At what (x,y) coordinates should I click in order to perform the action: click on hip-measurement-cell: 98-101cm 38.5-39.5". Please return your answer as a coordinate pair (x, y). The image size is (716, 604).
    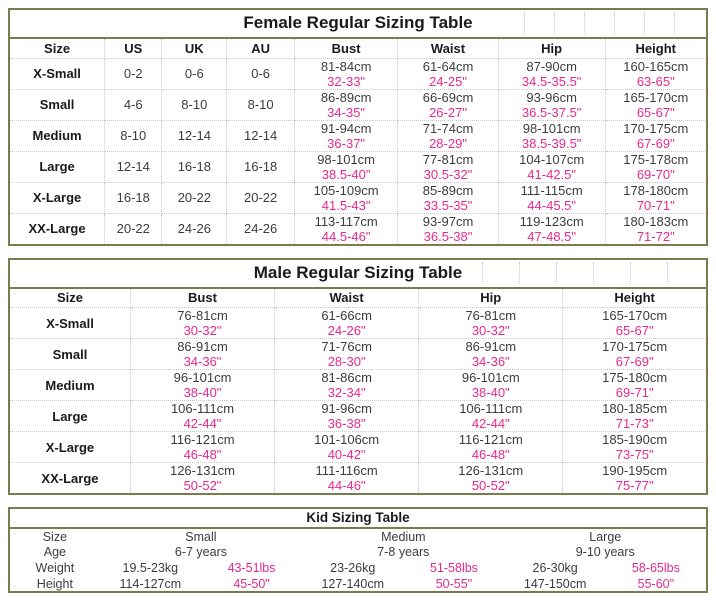
    Looking at the image, I should click on (552, 136).